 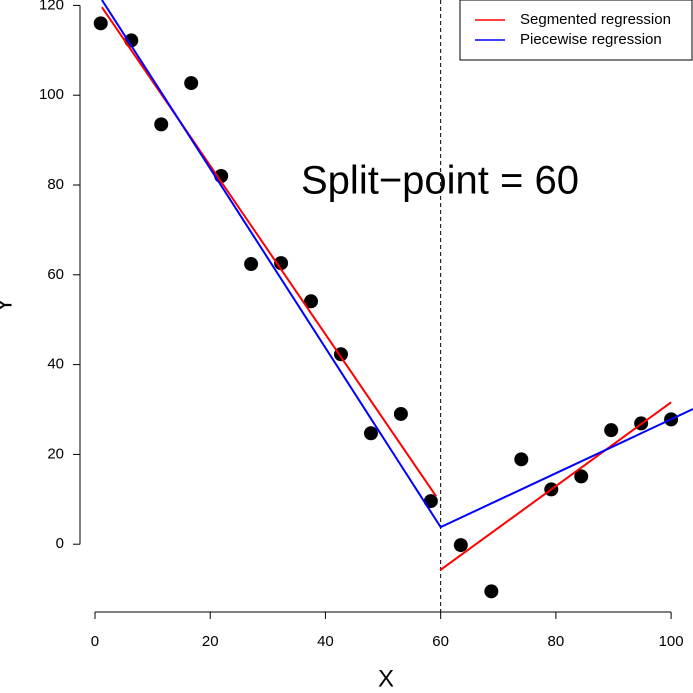 I want to click on x-tick-label: 100, so click(x=671, y=641).